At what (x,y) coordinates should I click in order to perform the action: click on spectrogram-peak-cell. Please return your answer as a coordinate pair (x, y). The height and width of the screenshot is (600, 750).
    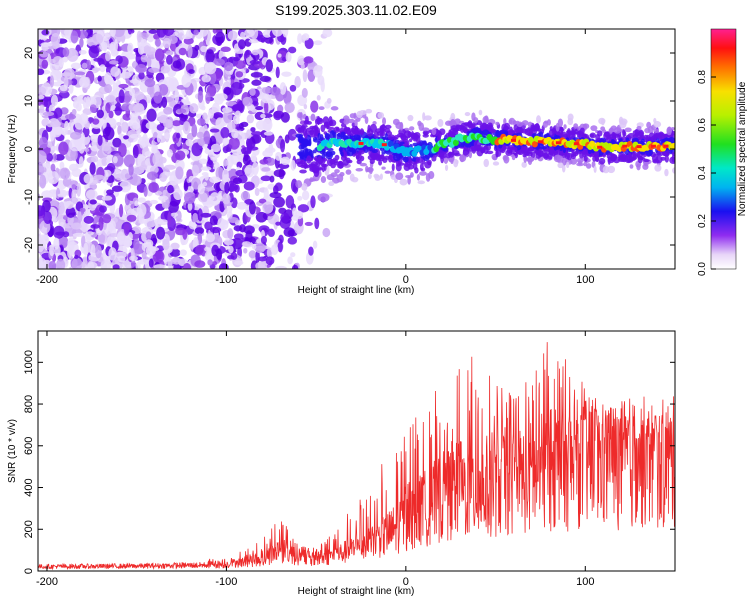
    Looking at the image, I should click on (639, 147).